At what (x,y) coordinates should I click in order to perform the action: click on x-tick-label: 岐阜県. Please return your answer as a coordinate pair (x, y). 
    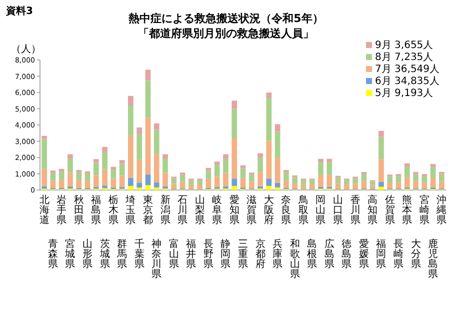
    Looking at the image, I should click on (217, 210).